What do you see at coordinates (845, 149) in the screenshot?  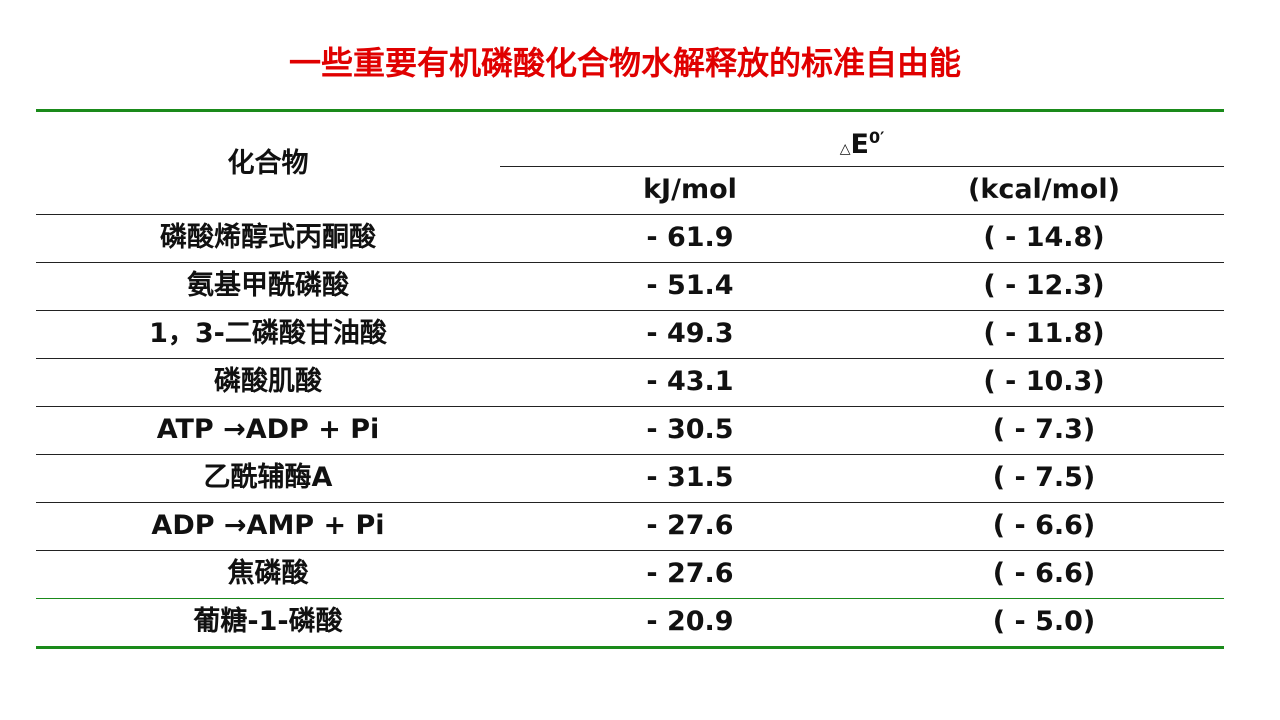 I see `delta: △` at bounding box center [845, 149].